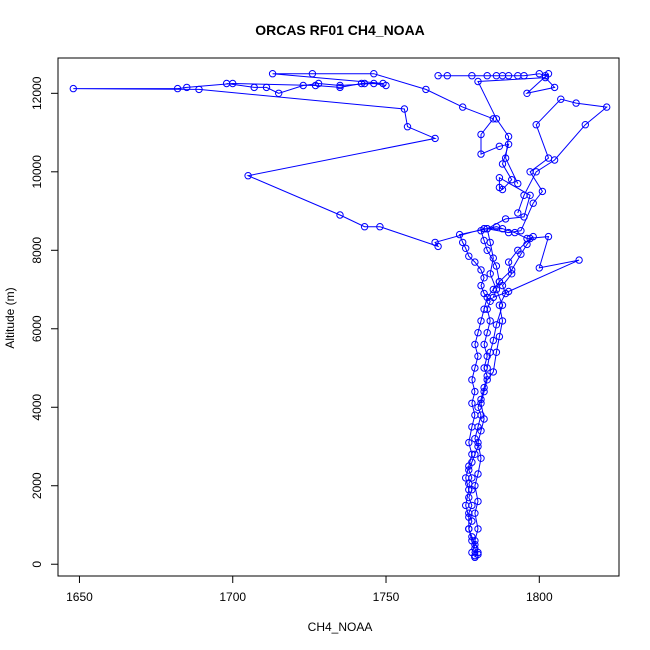 This screenshot has height=650, width=650. Describe the element at coordinates (340, 627) in the screenshot. I see `x-axis-label: CH4_NOAA` at that location.